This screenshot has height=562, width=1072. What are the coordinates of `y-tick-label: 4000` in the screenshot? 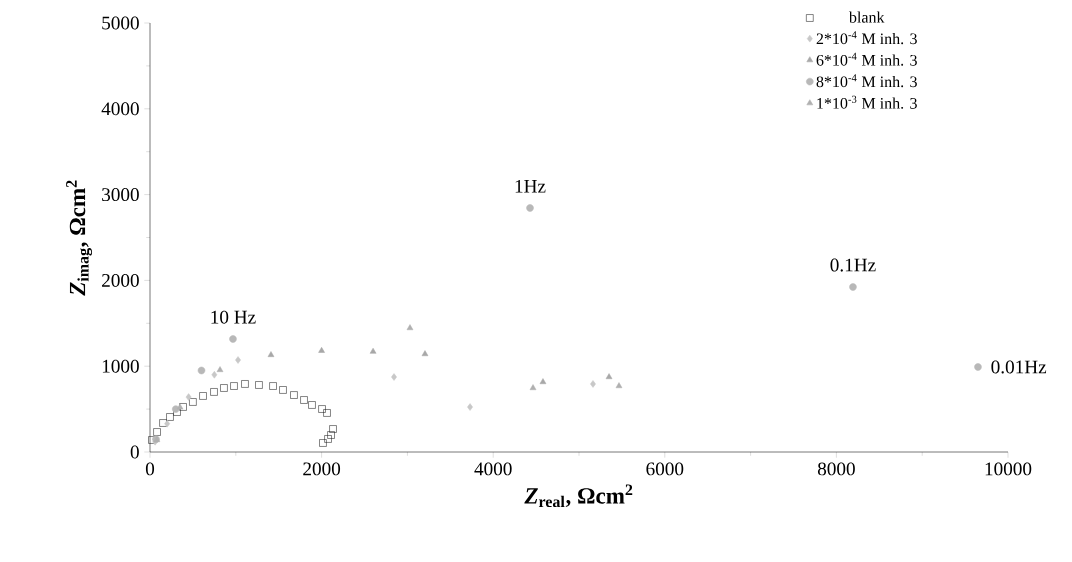 It's located at (120, 109).